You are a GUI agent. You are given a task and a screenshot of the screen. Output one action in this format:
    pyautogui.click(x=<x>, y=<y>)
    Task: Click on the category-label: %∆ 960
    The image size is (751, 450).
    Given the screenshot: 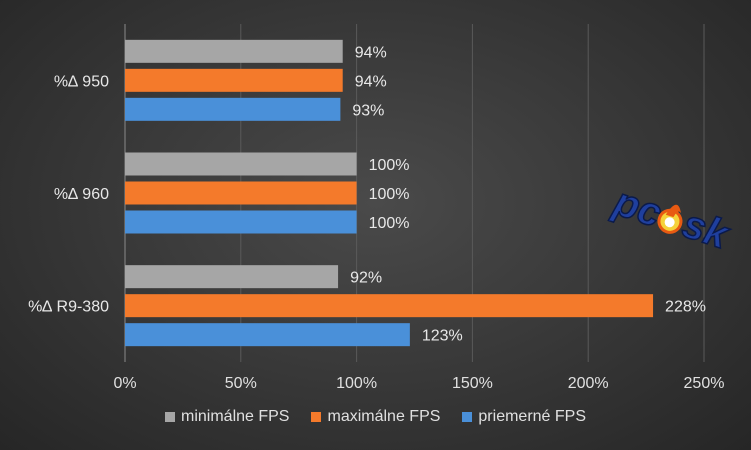 What is the action you would take?
    pyautogui.click(x=81, y=194)
    